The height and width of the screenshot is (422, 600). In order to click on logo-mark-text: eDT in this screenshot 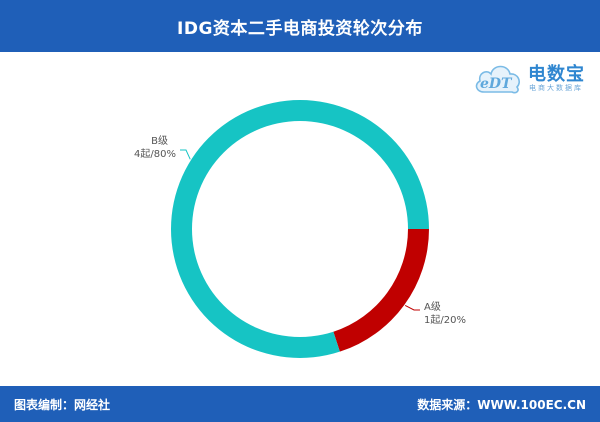, I will do `click(496, 84)`.